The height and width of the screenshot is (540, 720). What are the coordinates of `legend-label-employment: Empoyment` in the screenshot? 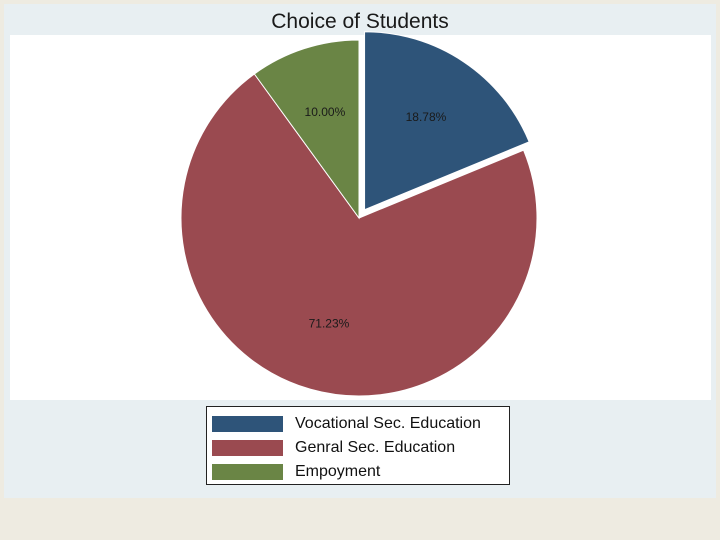 It's located at (338, 471).